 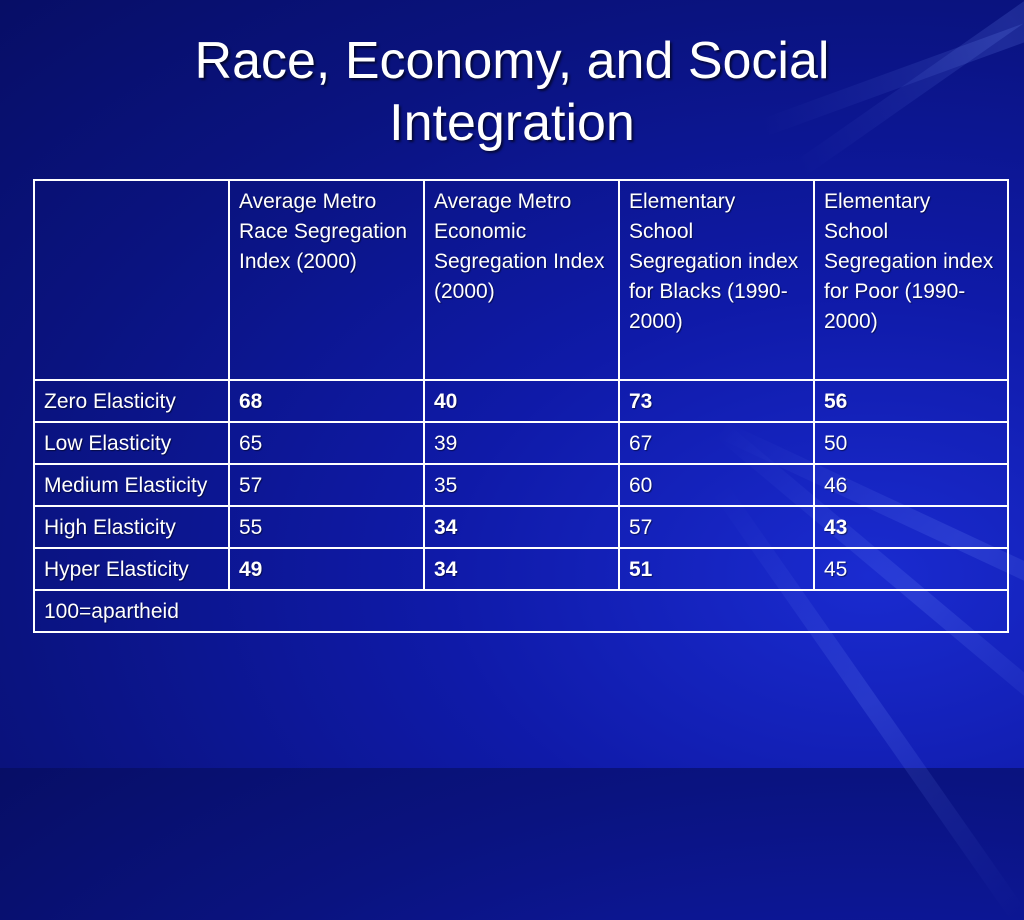 What do you see at coordinates (911, 401) in the screenshot?
I see `table-cell: 56` at bounding box center [911, 401].